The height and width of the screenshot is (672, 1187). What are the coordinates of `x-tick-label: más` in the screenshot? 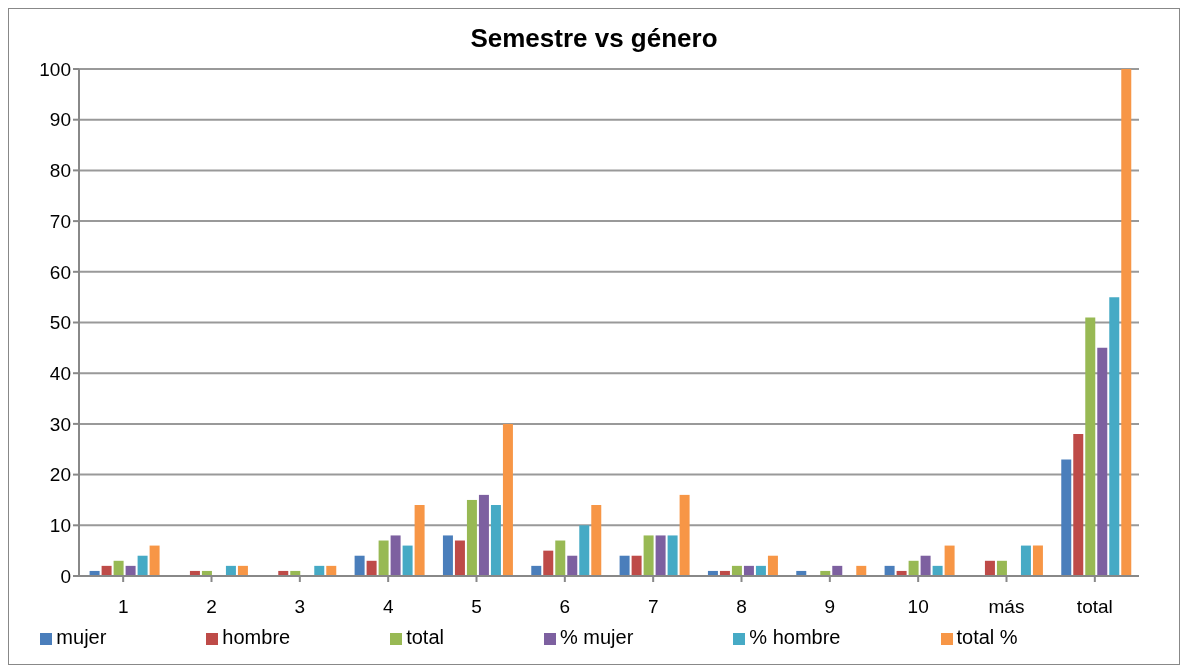 It's located at (1006, 607).